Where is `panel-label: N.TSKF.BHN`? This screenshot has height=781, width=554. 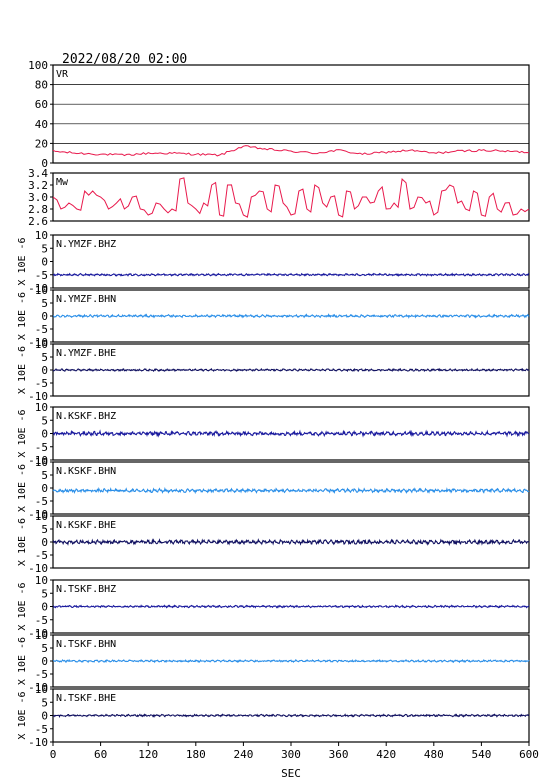
panel-label: N.TSKF.BHN is located at coordinates (86, 644).